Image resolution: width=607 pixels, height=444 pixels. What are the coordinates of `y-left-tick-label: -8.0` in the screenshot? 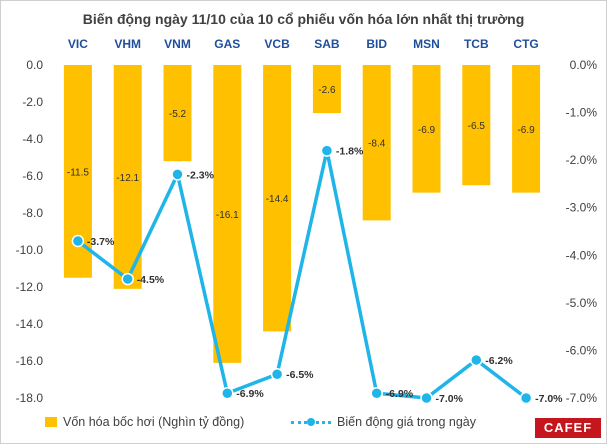 It's located at (32, 213).